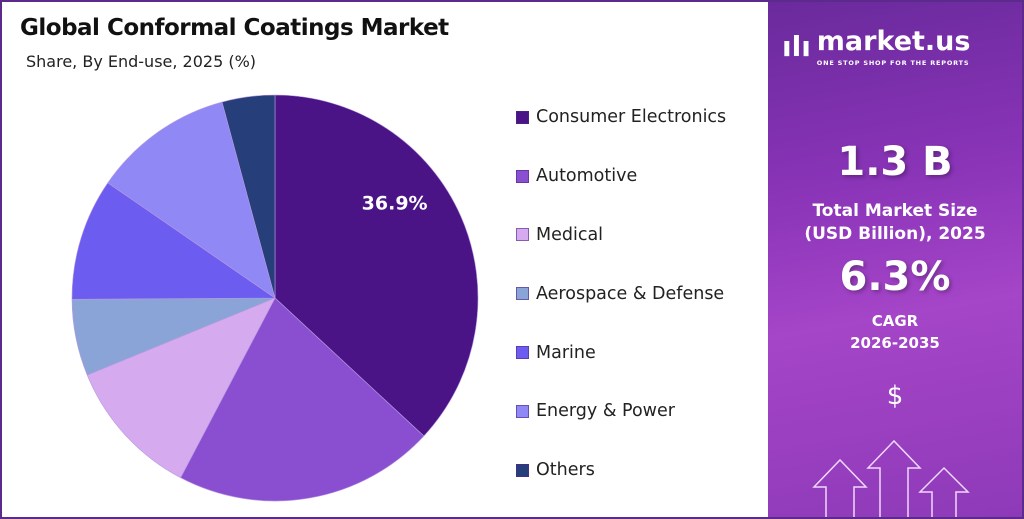 This screenshot has width=1024, height=519. I want to click on pie-slice-others, so click(248, 196).